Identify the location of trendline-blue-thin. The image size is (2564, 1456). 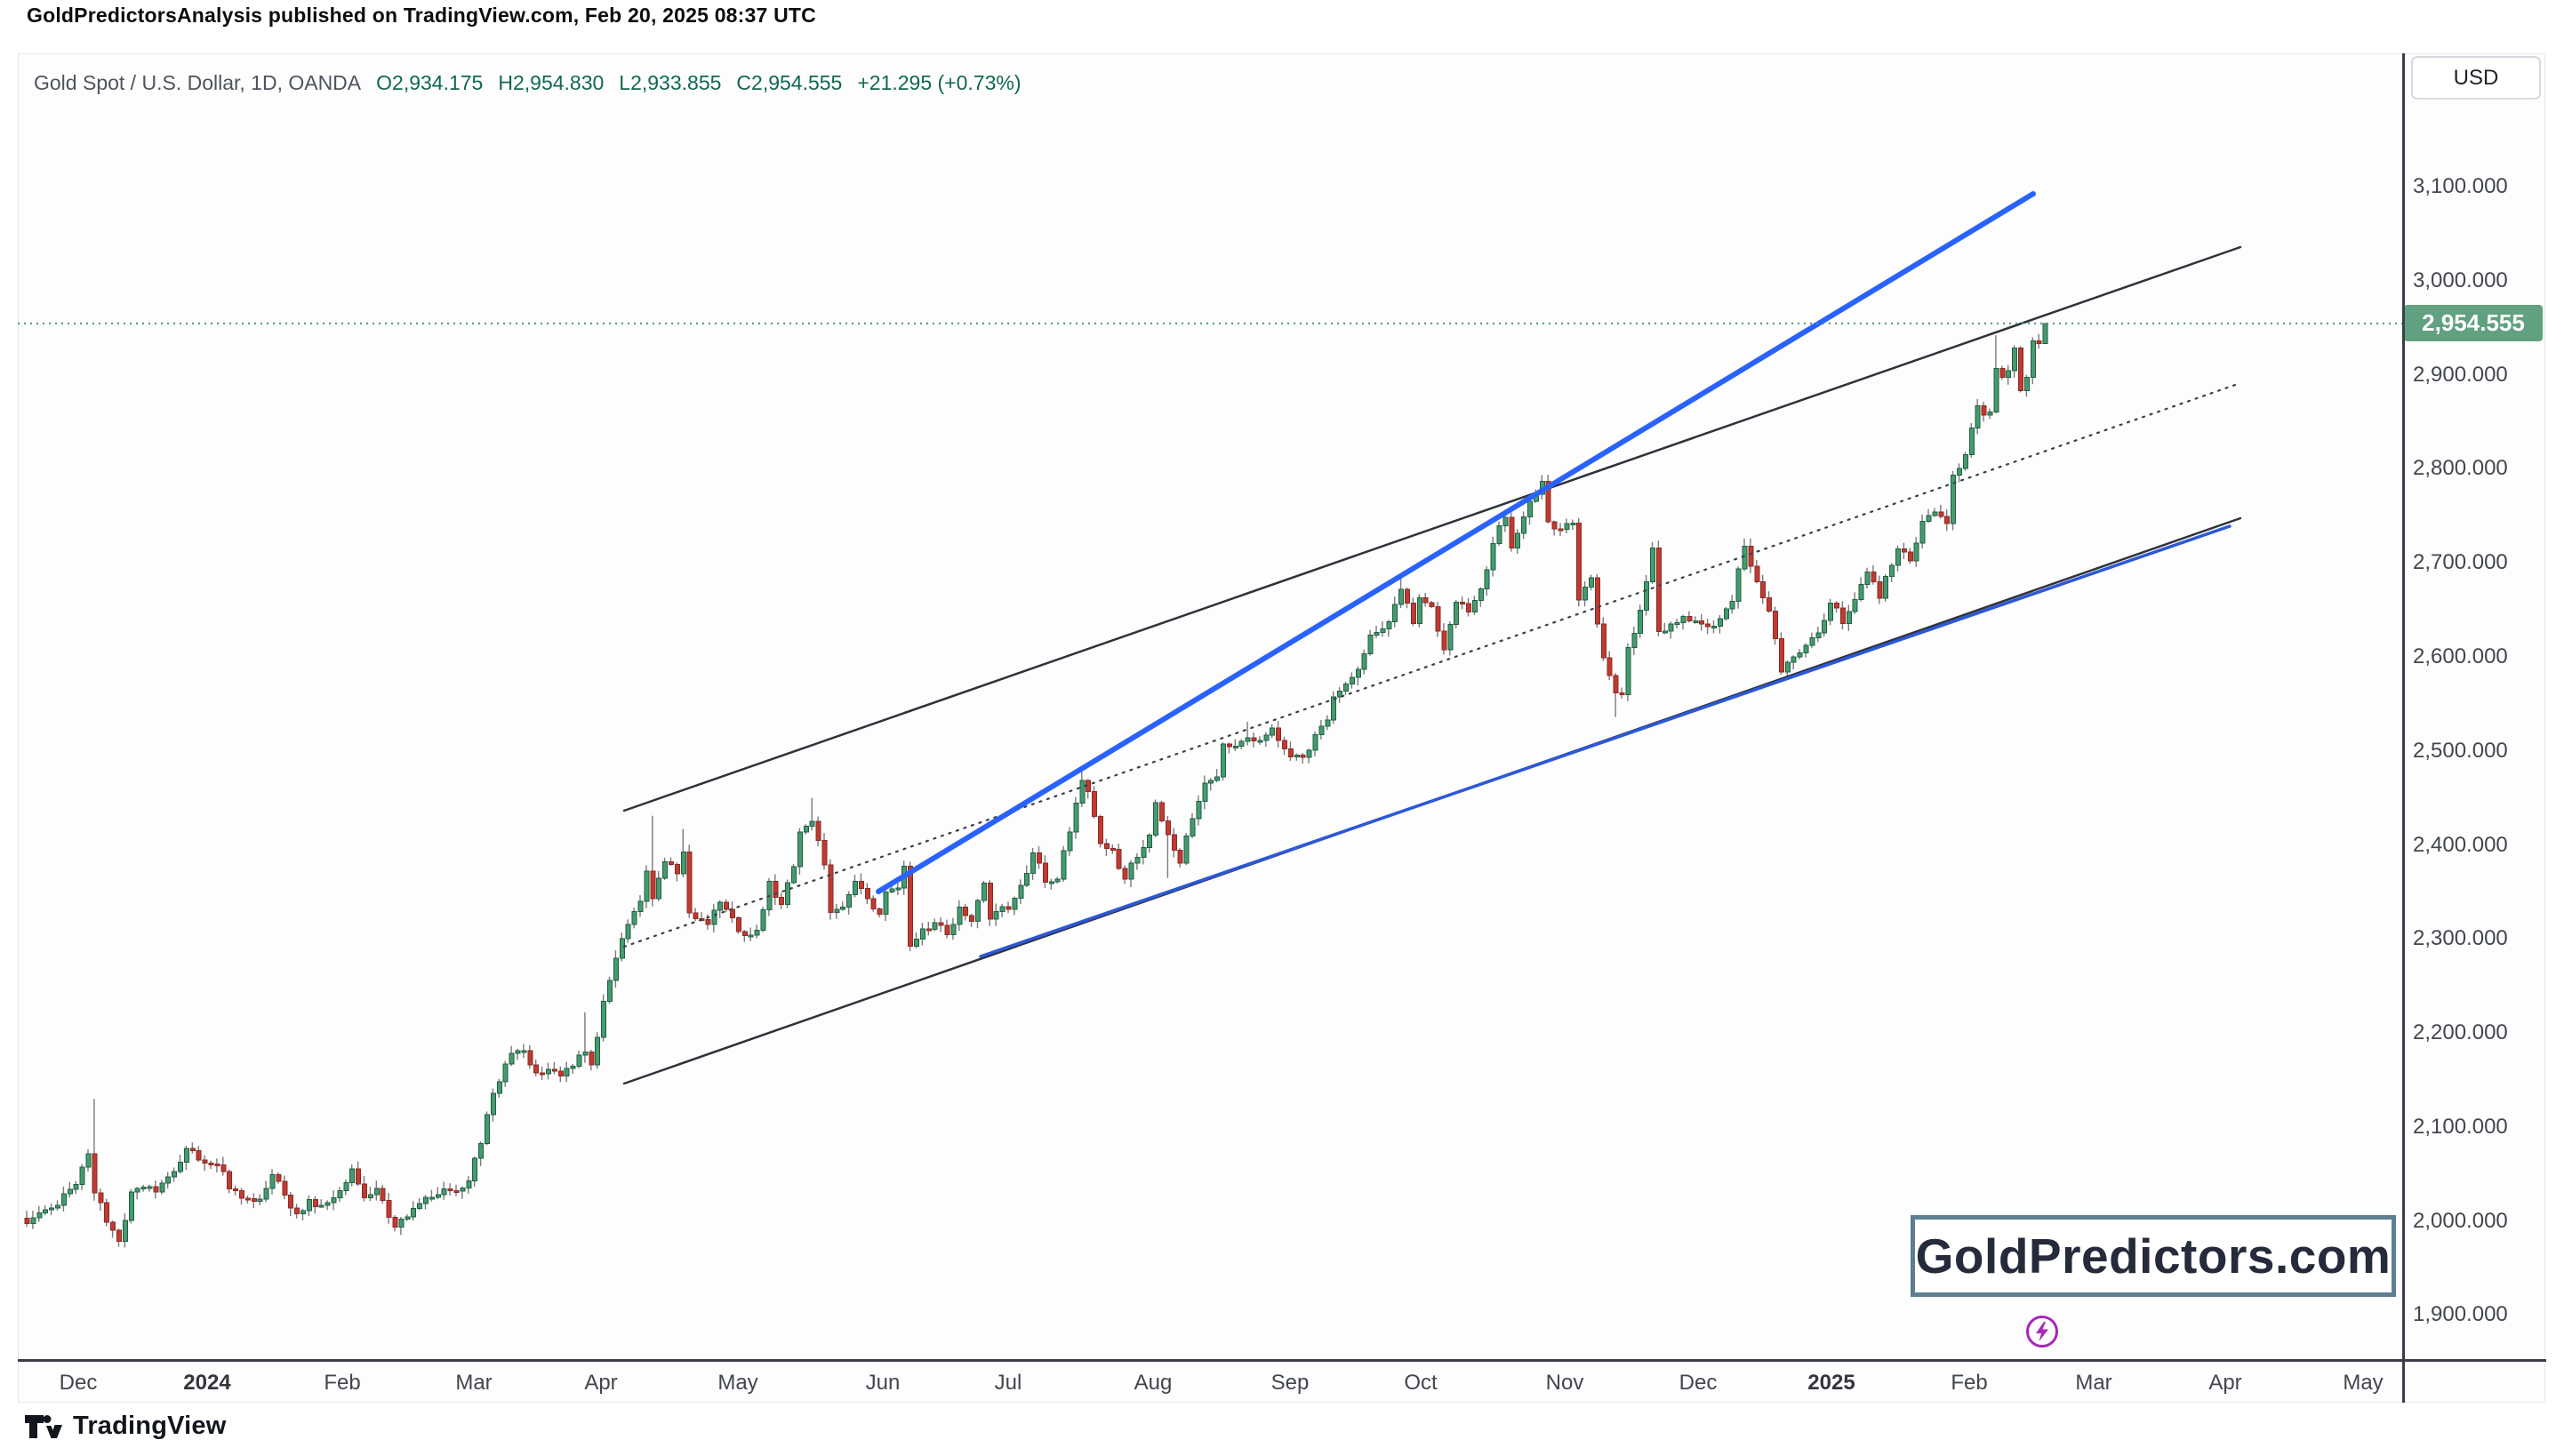
(1605, 741).